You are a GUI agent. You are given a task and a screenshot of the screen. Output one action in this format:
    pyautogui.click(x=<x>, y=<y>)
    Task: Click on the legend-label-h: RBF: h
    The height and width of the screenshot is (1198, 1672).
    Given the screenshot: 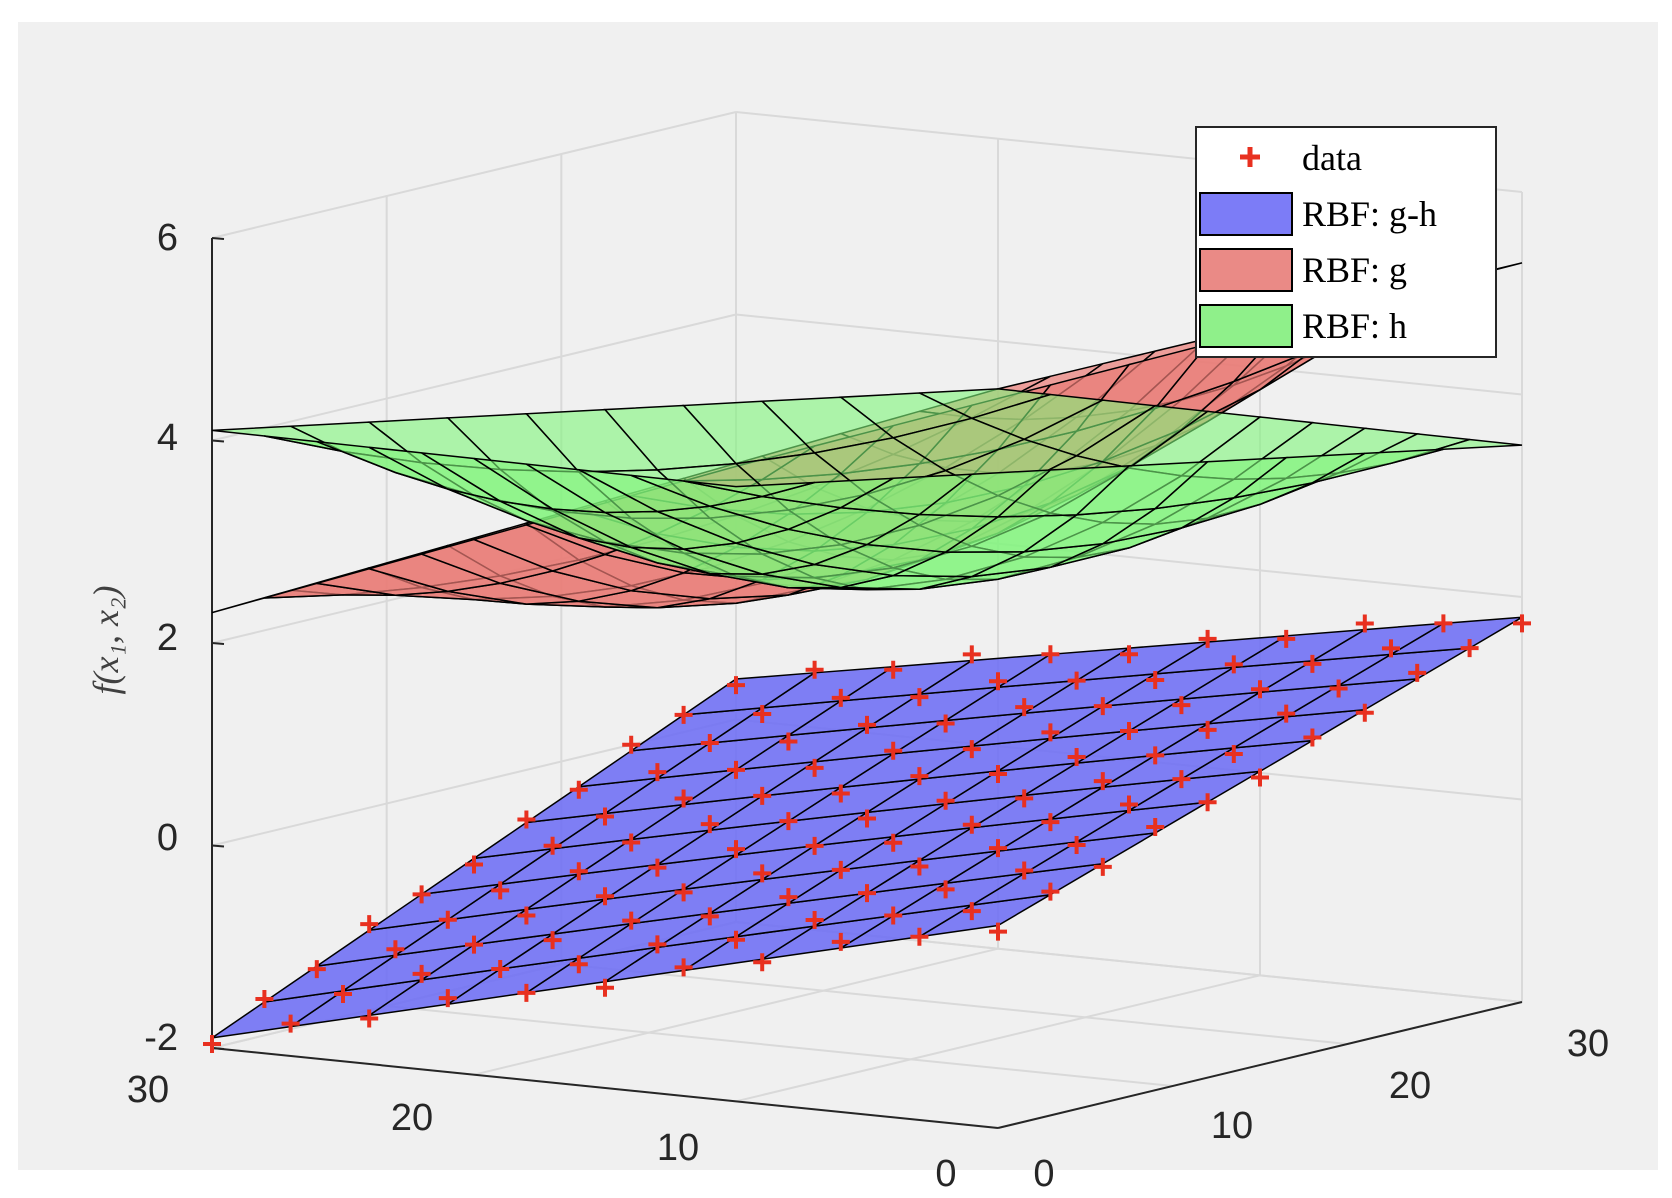 What is the action you would take?
    pyautogui.click(x=1354, y=326)
    